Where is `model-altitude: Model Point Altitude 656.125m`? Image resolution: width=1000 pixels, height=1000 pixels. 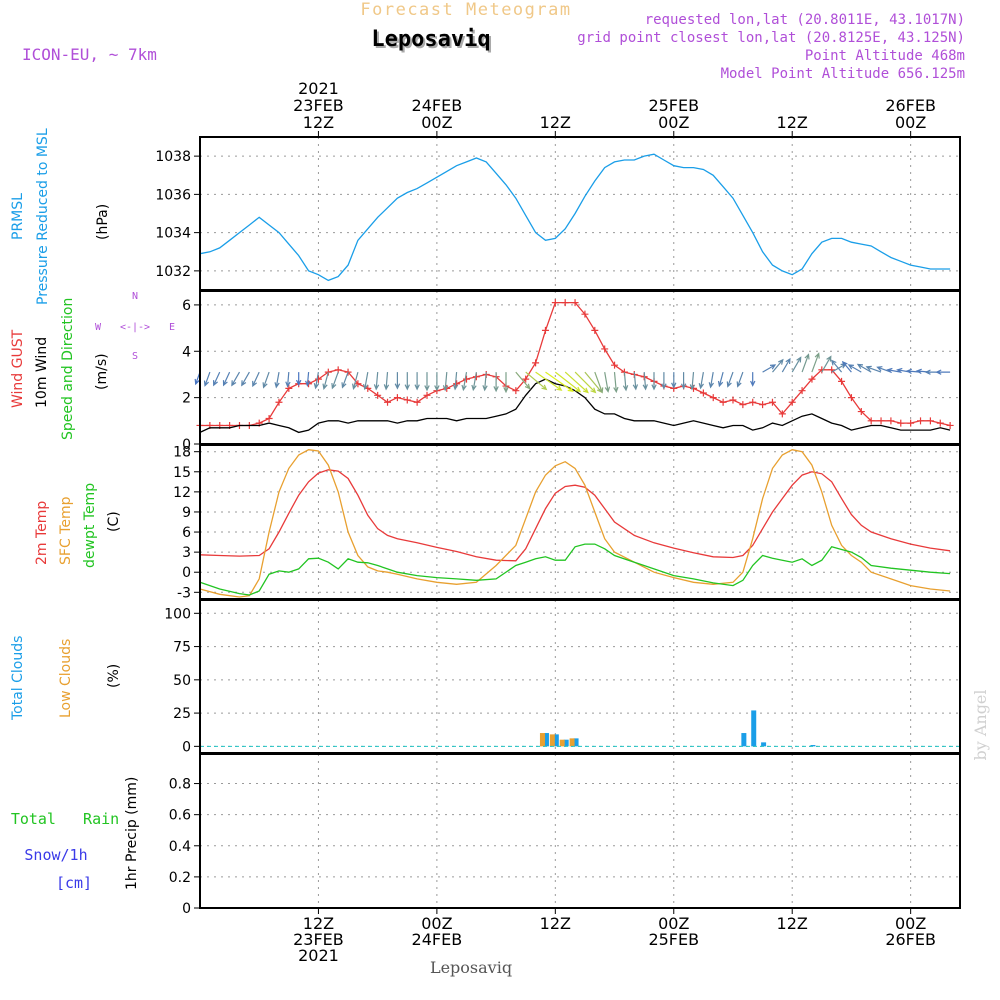 model-altitude: Model Point Altitude 656.125m is located at coordinates (843, 74).